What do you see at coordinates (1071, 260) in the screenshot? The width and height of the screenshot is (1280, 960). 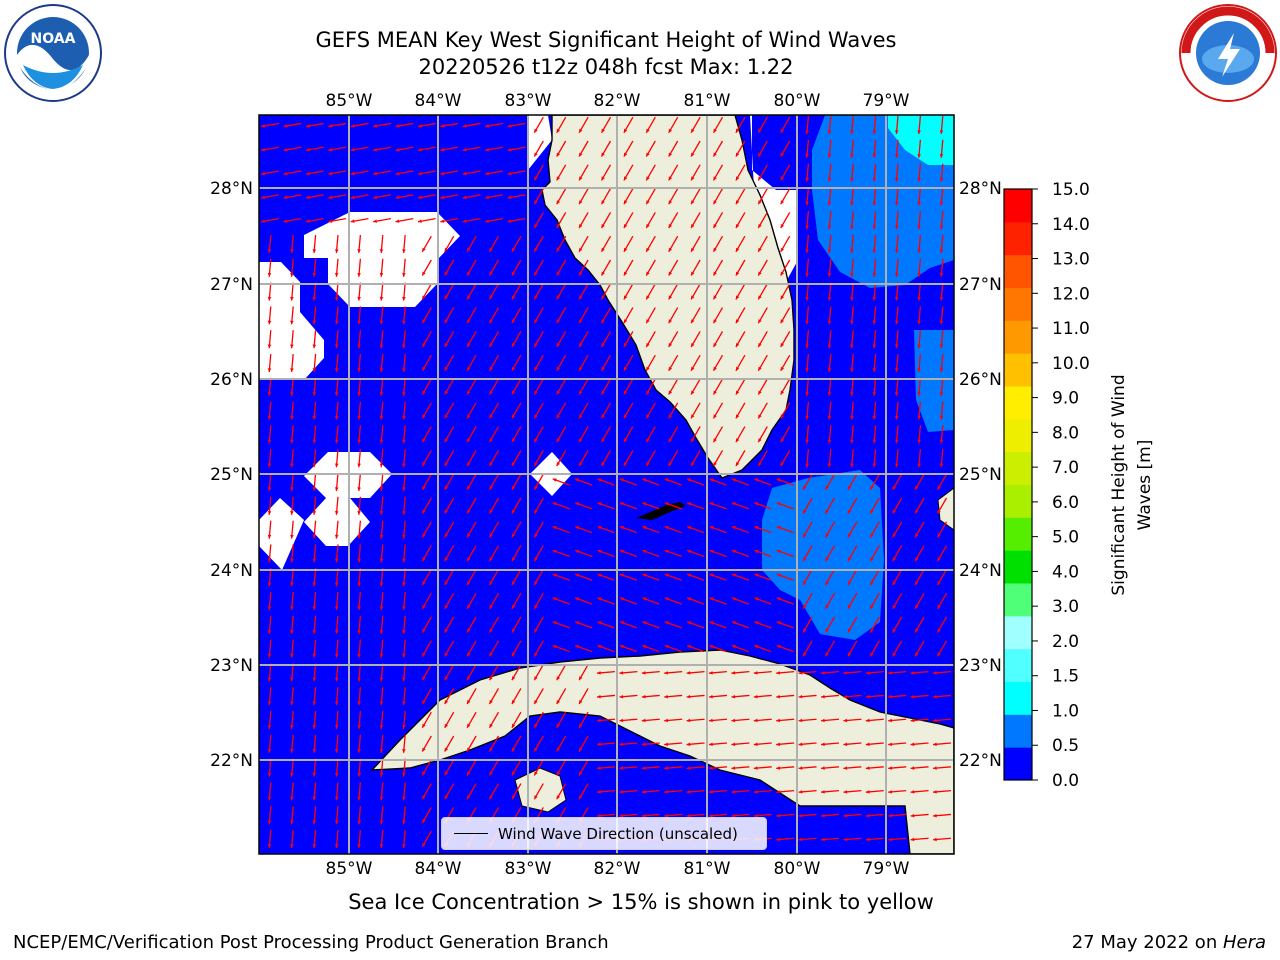 I see `colorbar-tick-label: 13.0` at bounding box center [1071, 260].